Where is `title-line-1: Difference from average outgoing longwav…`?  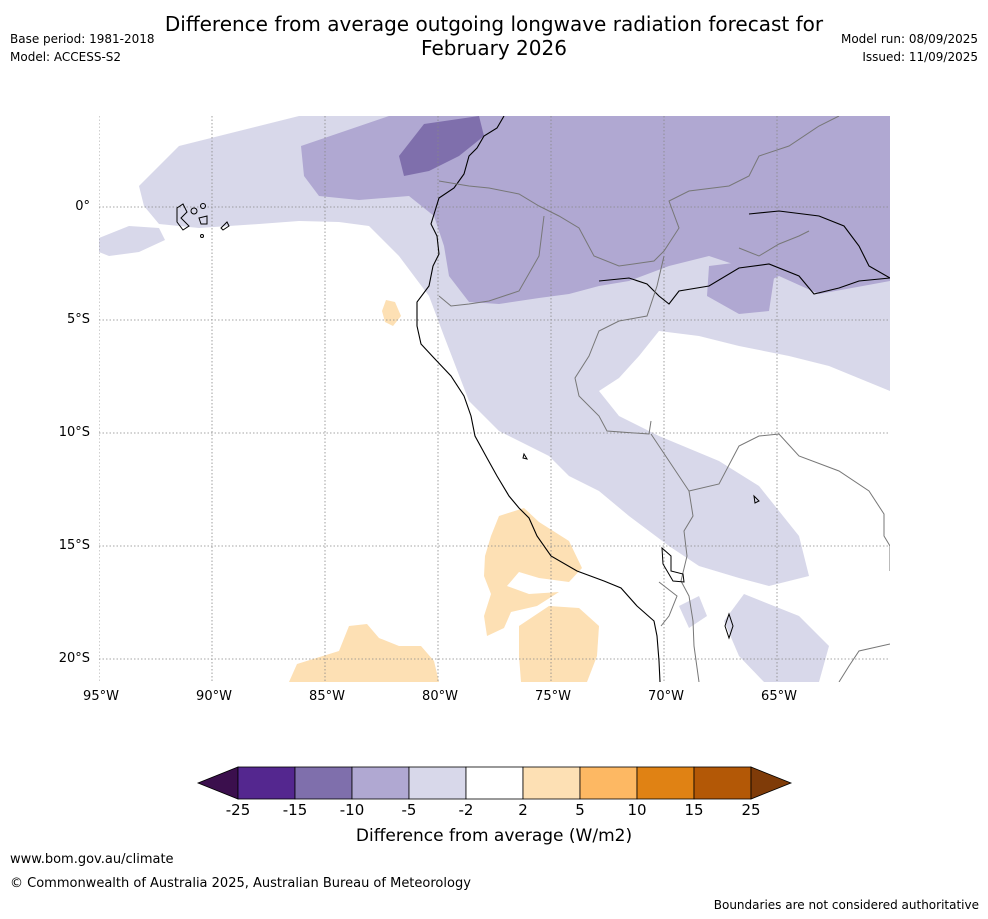
title-line-1: Difference from average outgoing longwav… is located at coordinates (494, 24).